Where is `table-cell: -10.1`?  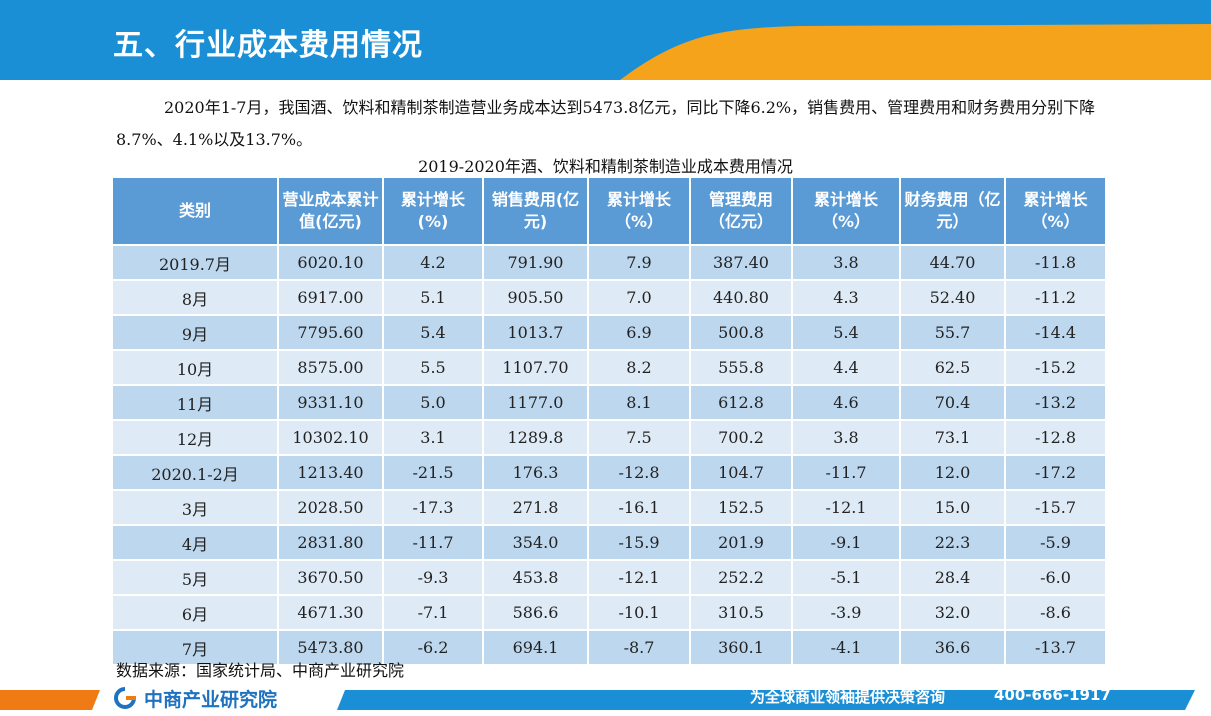
table-cell: -10.1 is located at coordinates (639, 613).